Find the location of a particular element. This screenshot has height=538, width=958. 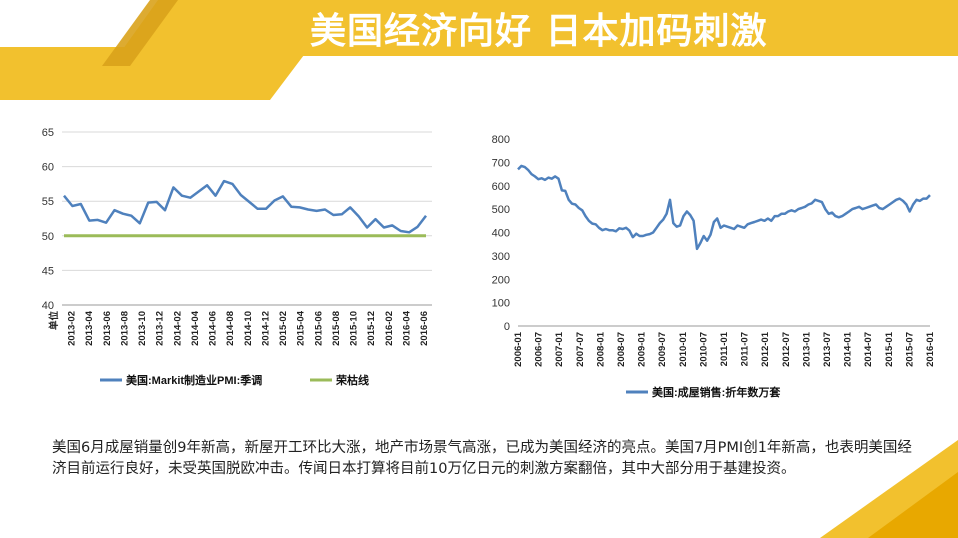

x-tick-label: 单位 is located at coordinates (54, 321).